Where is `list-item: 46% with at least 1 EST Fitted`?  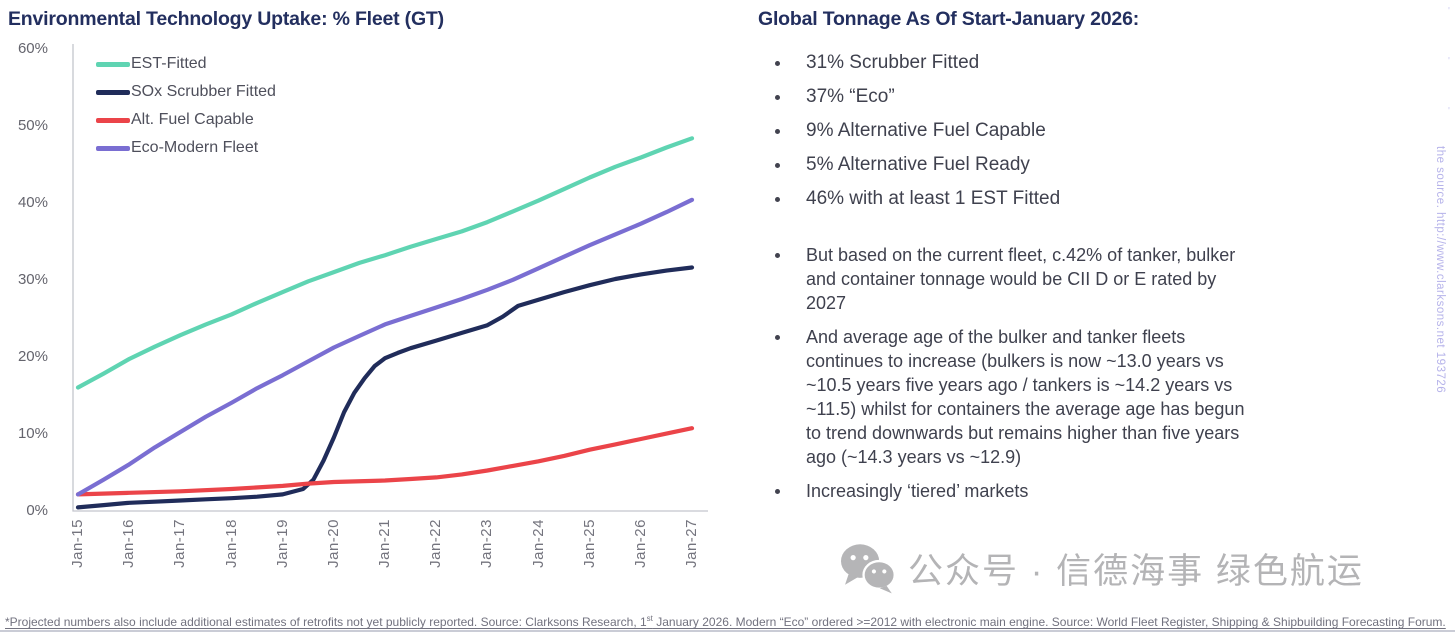 list-item: 46% with at least 1 EST Fitted is located at coordinates (1083, 199).